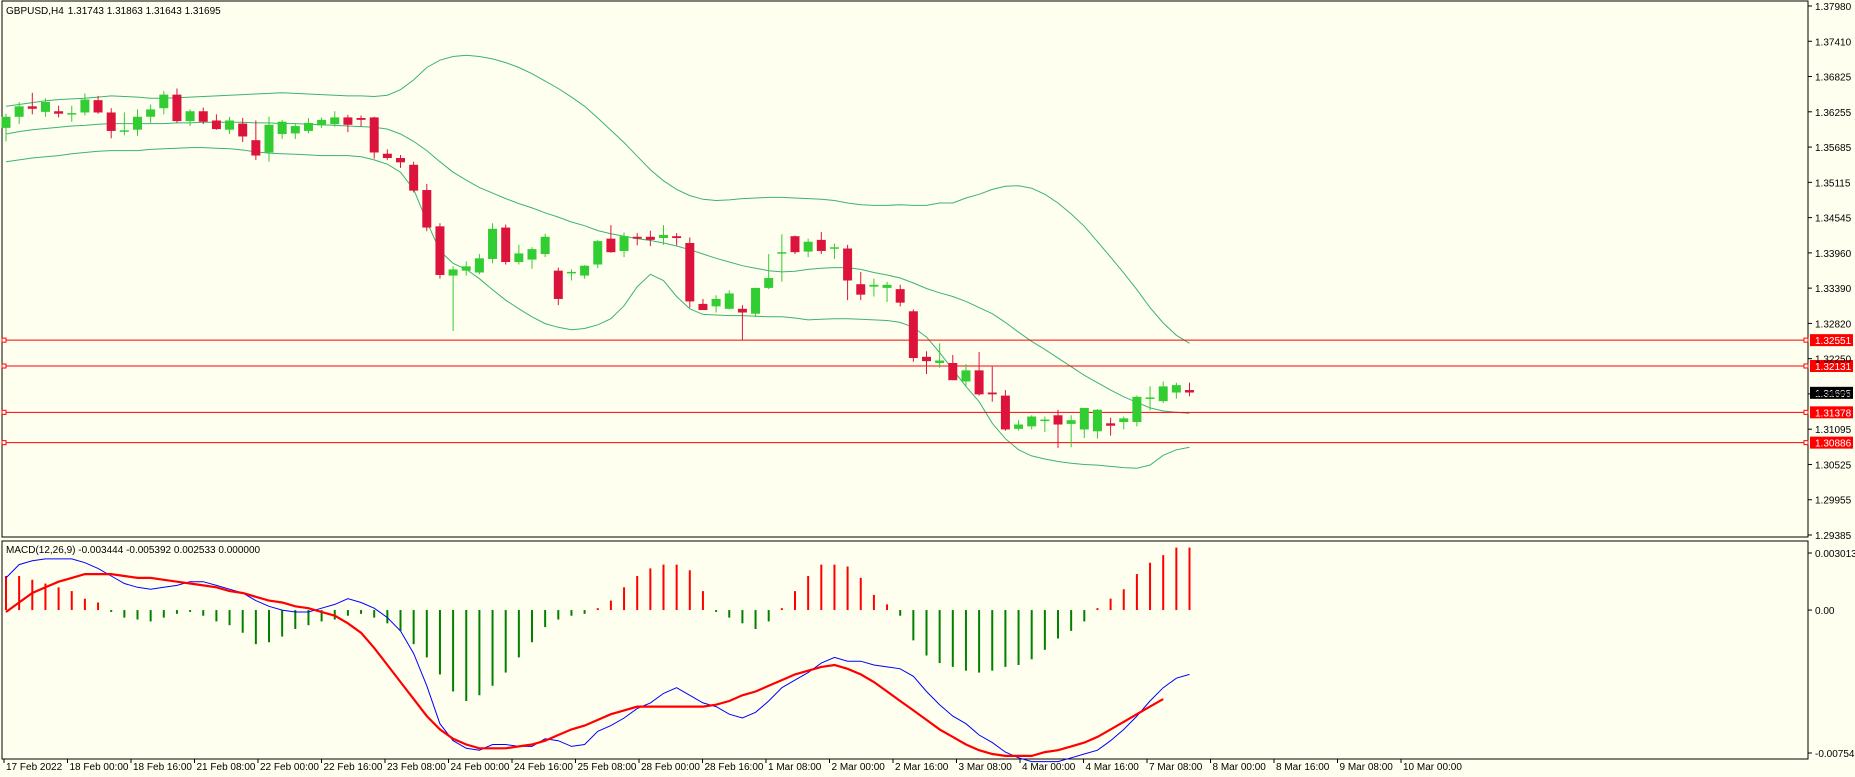 This screenshot has width=1855, height=777. I want to click on price-tick-label: 1.36825, so click(1833, 78).